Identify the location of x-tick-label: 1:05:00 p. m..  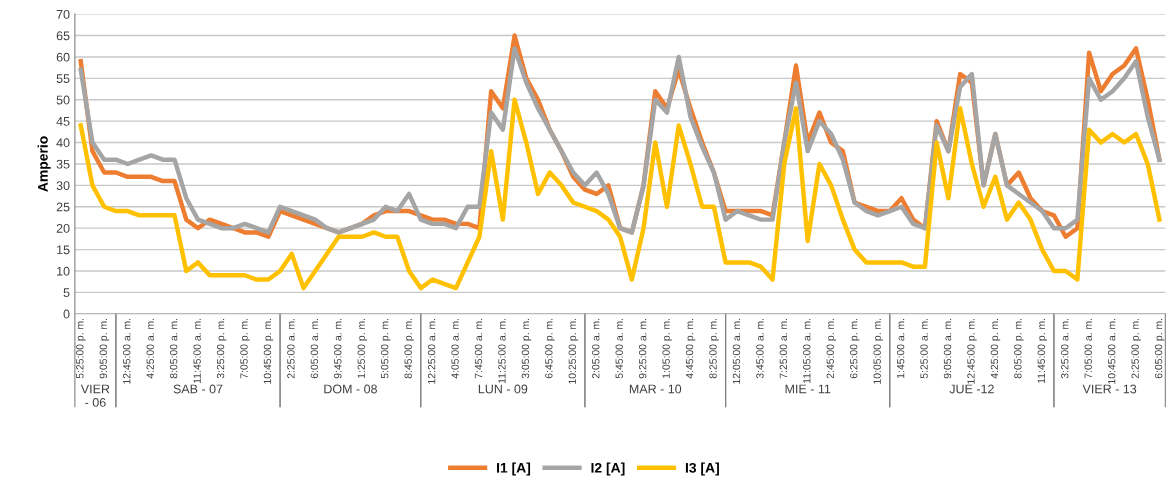
(667, 348).